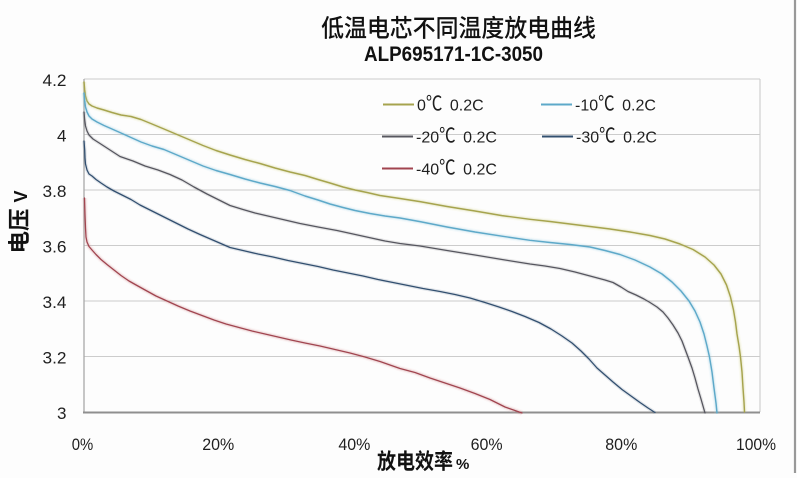 The height and width of the screenshot is (478, 797). I want to click on svg-text: 0%, so click(83, 444).